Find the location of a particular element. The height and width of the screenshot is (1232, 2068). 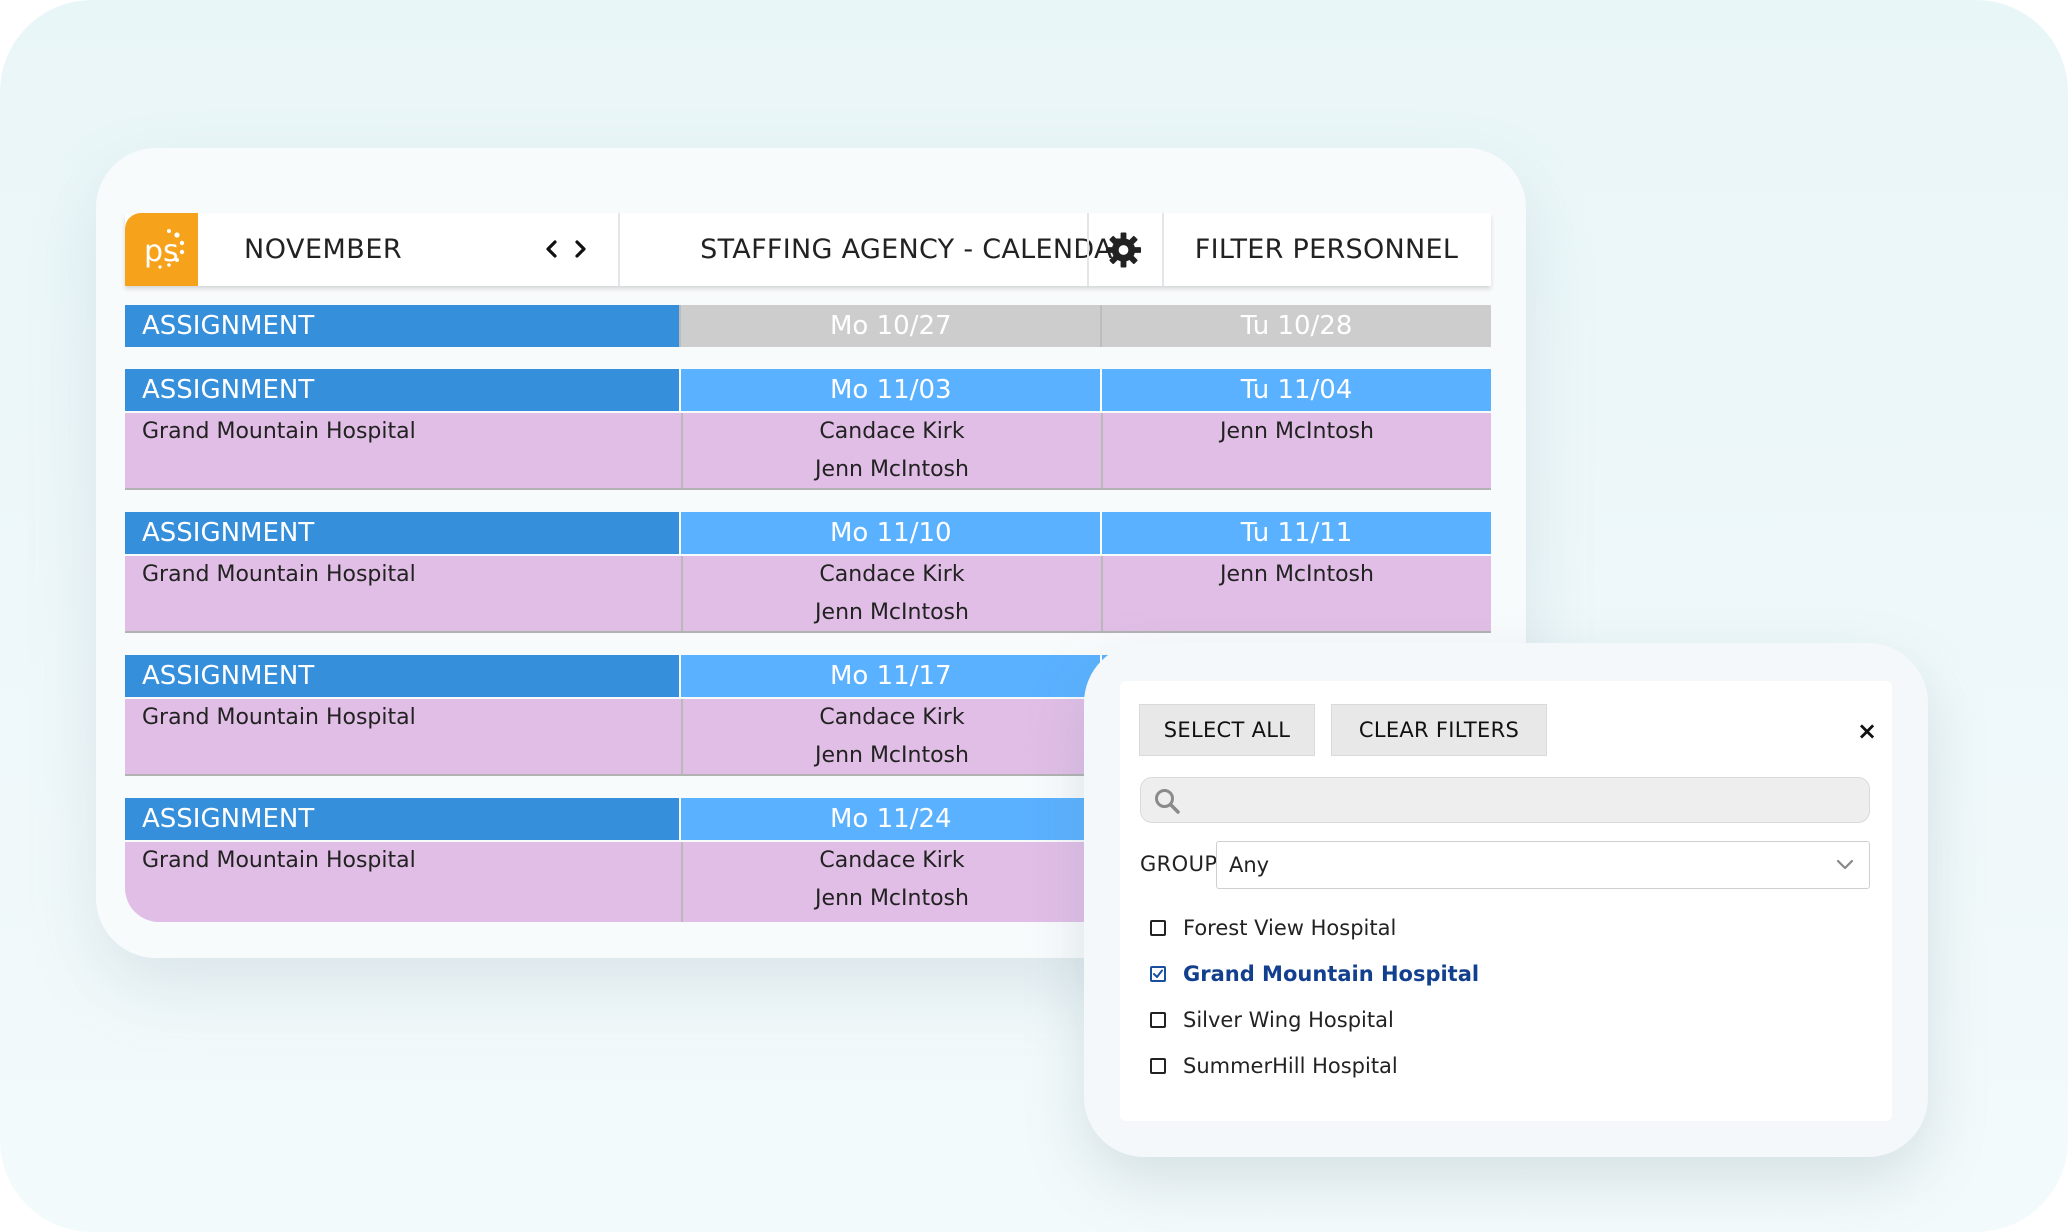

day-header: Tu 10/28 is located at coordinates (1295, 326).